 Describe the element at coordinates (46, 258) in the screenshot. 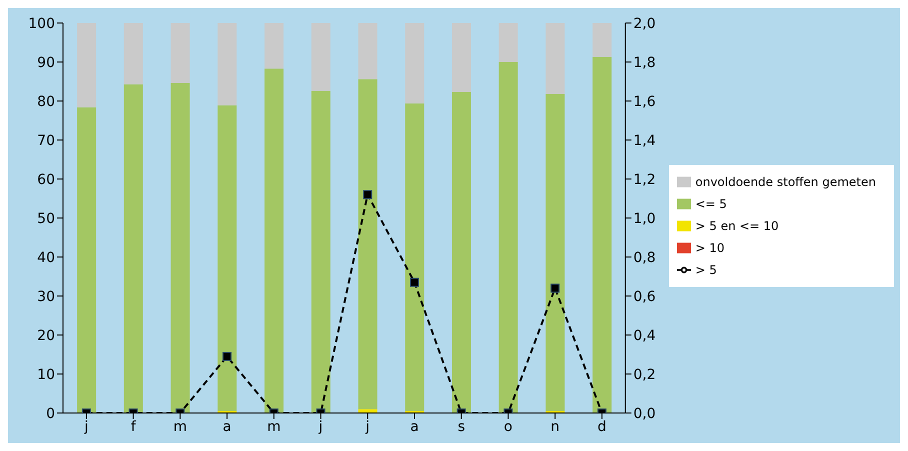

I see `y-tick-label: 40` at that location.